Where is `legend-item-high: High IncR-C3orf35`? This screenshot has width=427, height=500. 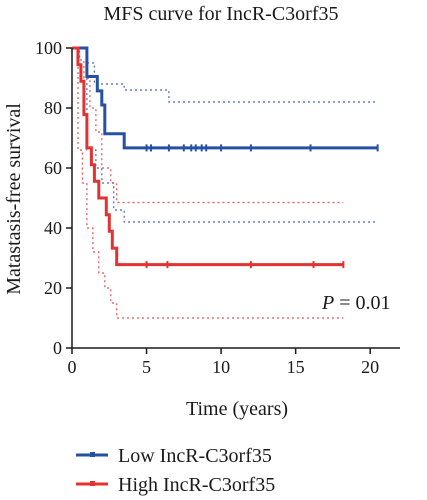
legend-item-high: High IncR-C3orf35 is located at coordinates (175, 485).